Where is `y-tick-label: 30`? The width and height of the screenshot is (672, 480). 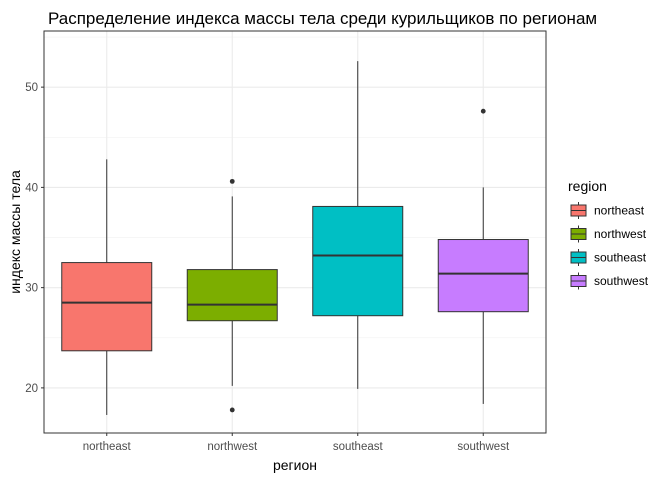 y-tick-label: 30 is located at coordinates (31, 289).